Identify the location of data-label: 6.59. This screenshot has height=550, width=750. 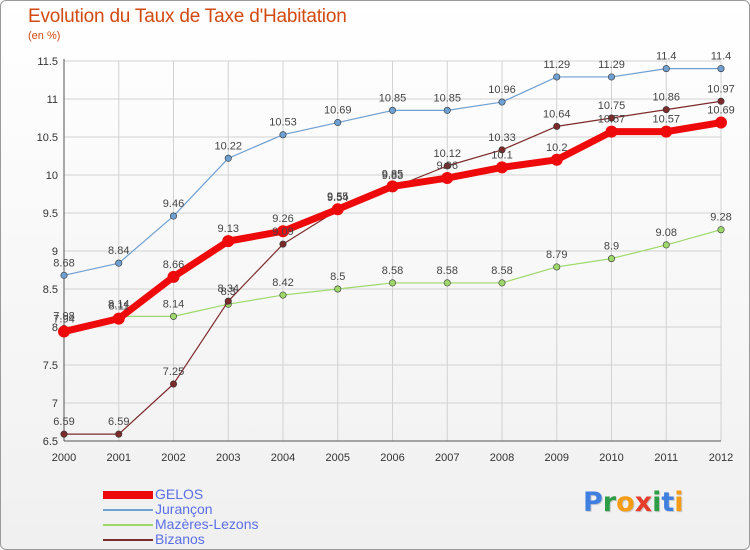
(118, 422).